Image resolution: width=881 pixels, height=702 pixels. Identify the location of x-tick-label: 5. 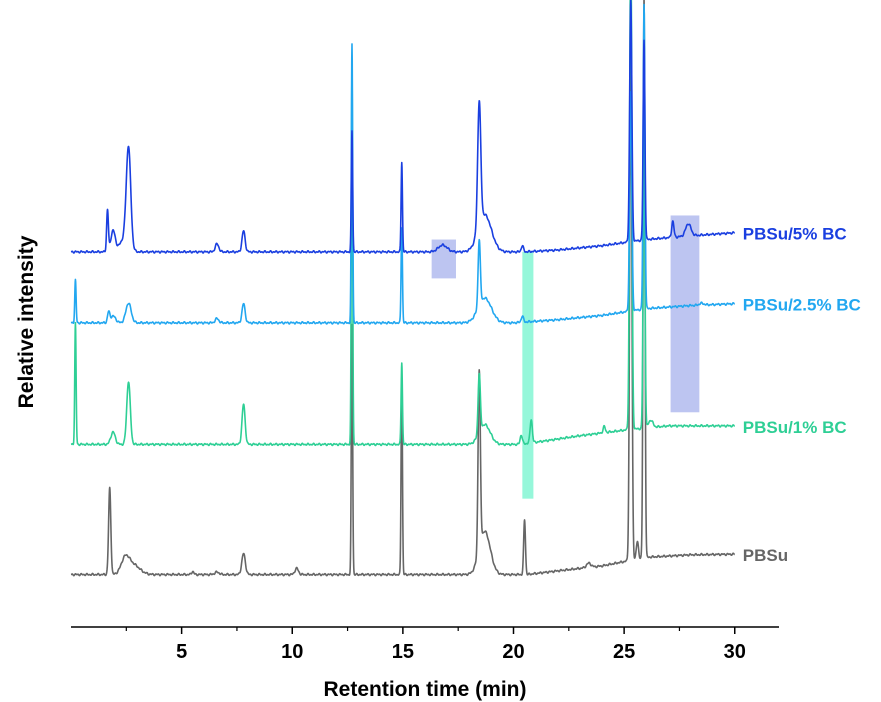
(181, 652).